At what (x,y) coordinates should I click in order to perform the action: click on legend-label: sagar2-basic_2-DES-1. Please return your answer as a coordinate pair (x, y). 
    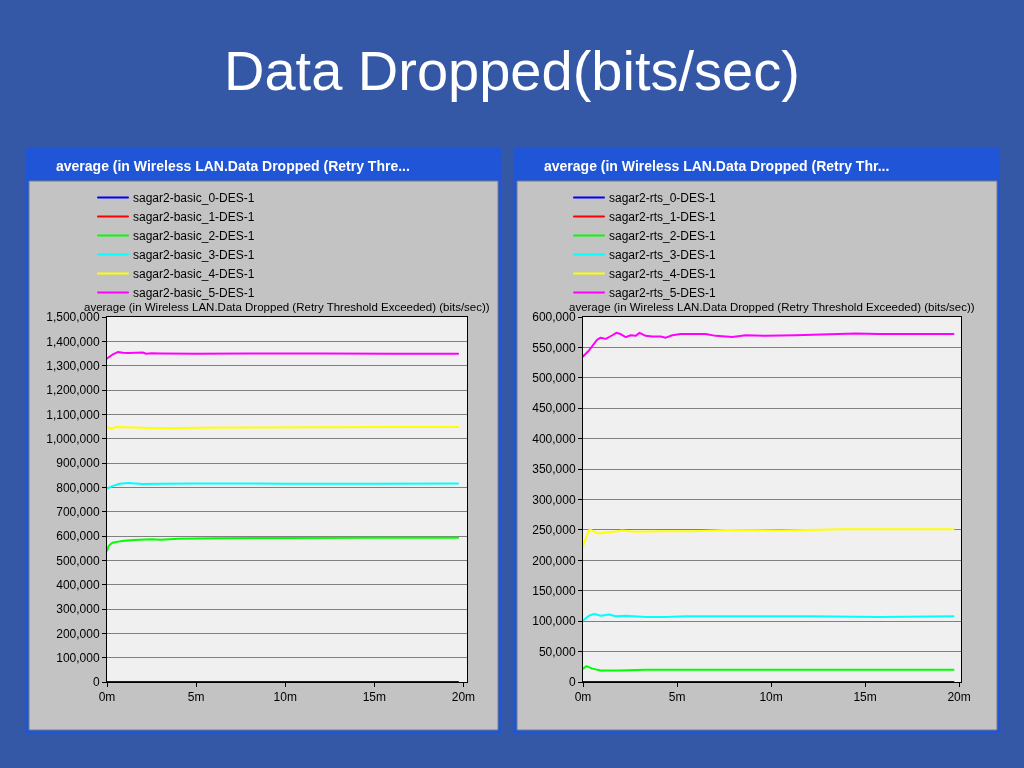
    Looking at the image, I should click on (194, 236).